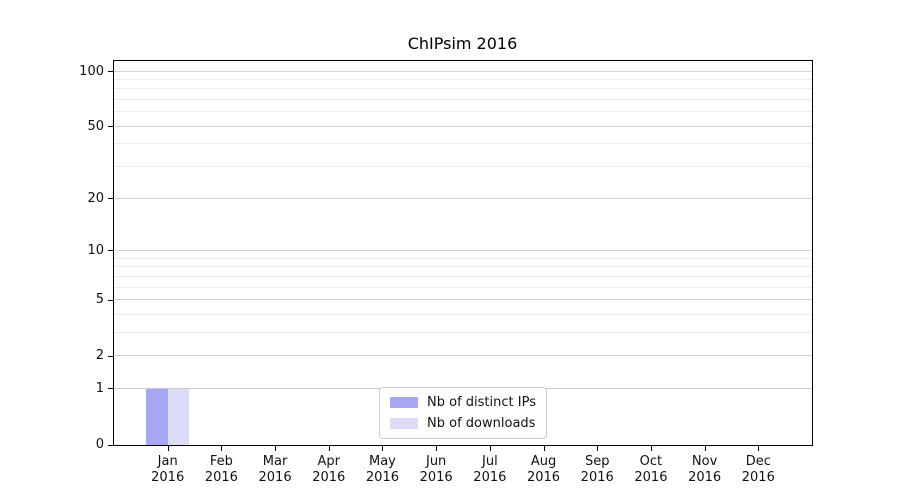 This screenshot has width=900, height=500. I want to click on x-tick-label: Apr 2016, so click(329, 469).